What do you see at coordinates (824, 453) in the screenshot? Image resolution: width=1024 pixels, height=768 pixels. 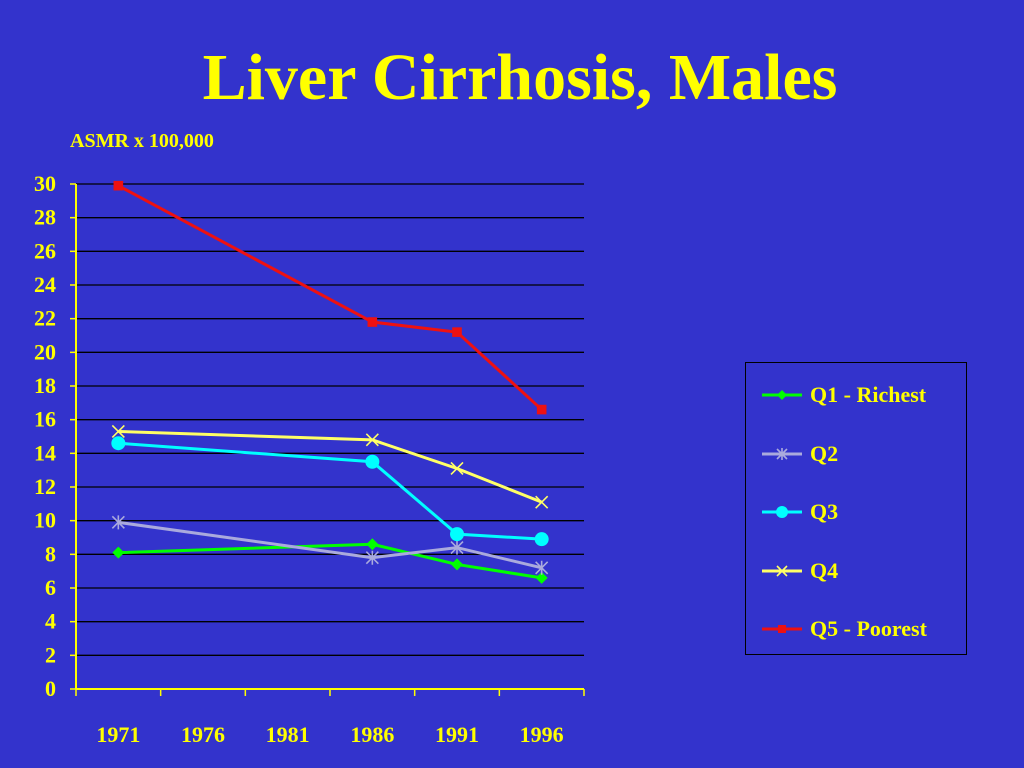 I see `legend-label: Q2` at bounding box center [824, 453].